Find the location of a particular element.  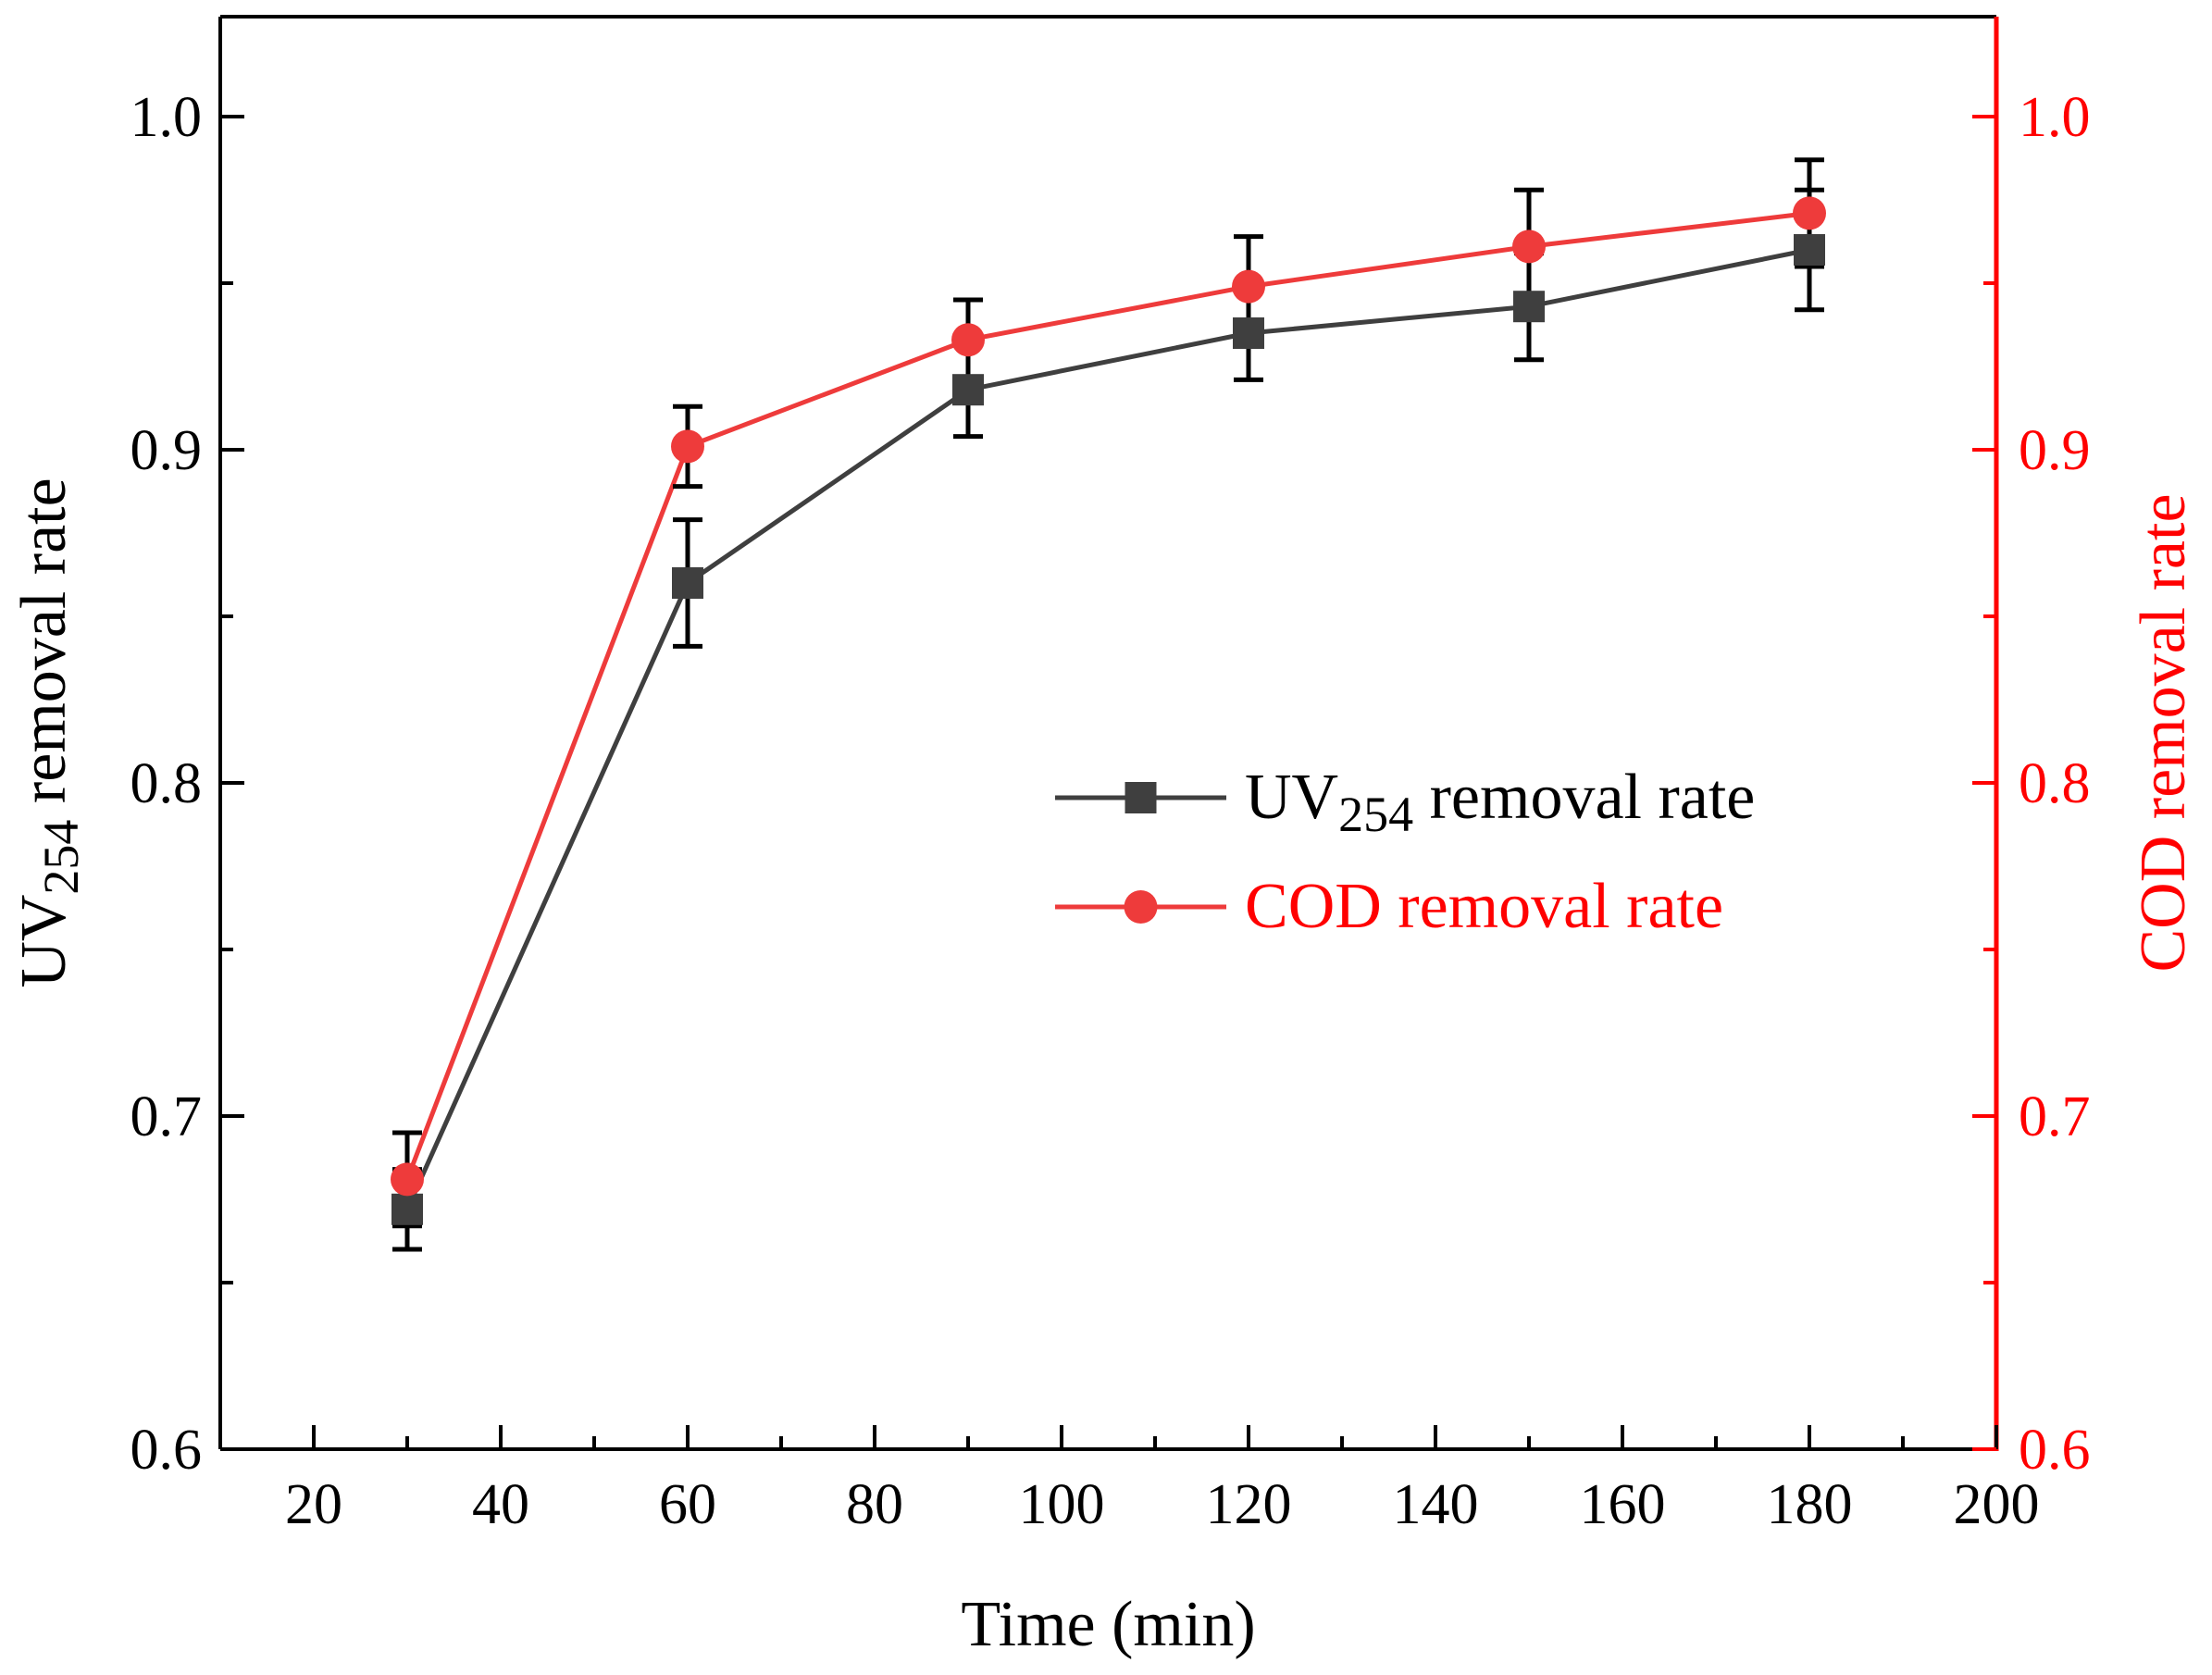

y-right-tick-label: 0.6 is located at coordinates (2055, 1450).